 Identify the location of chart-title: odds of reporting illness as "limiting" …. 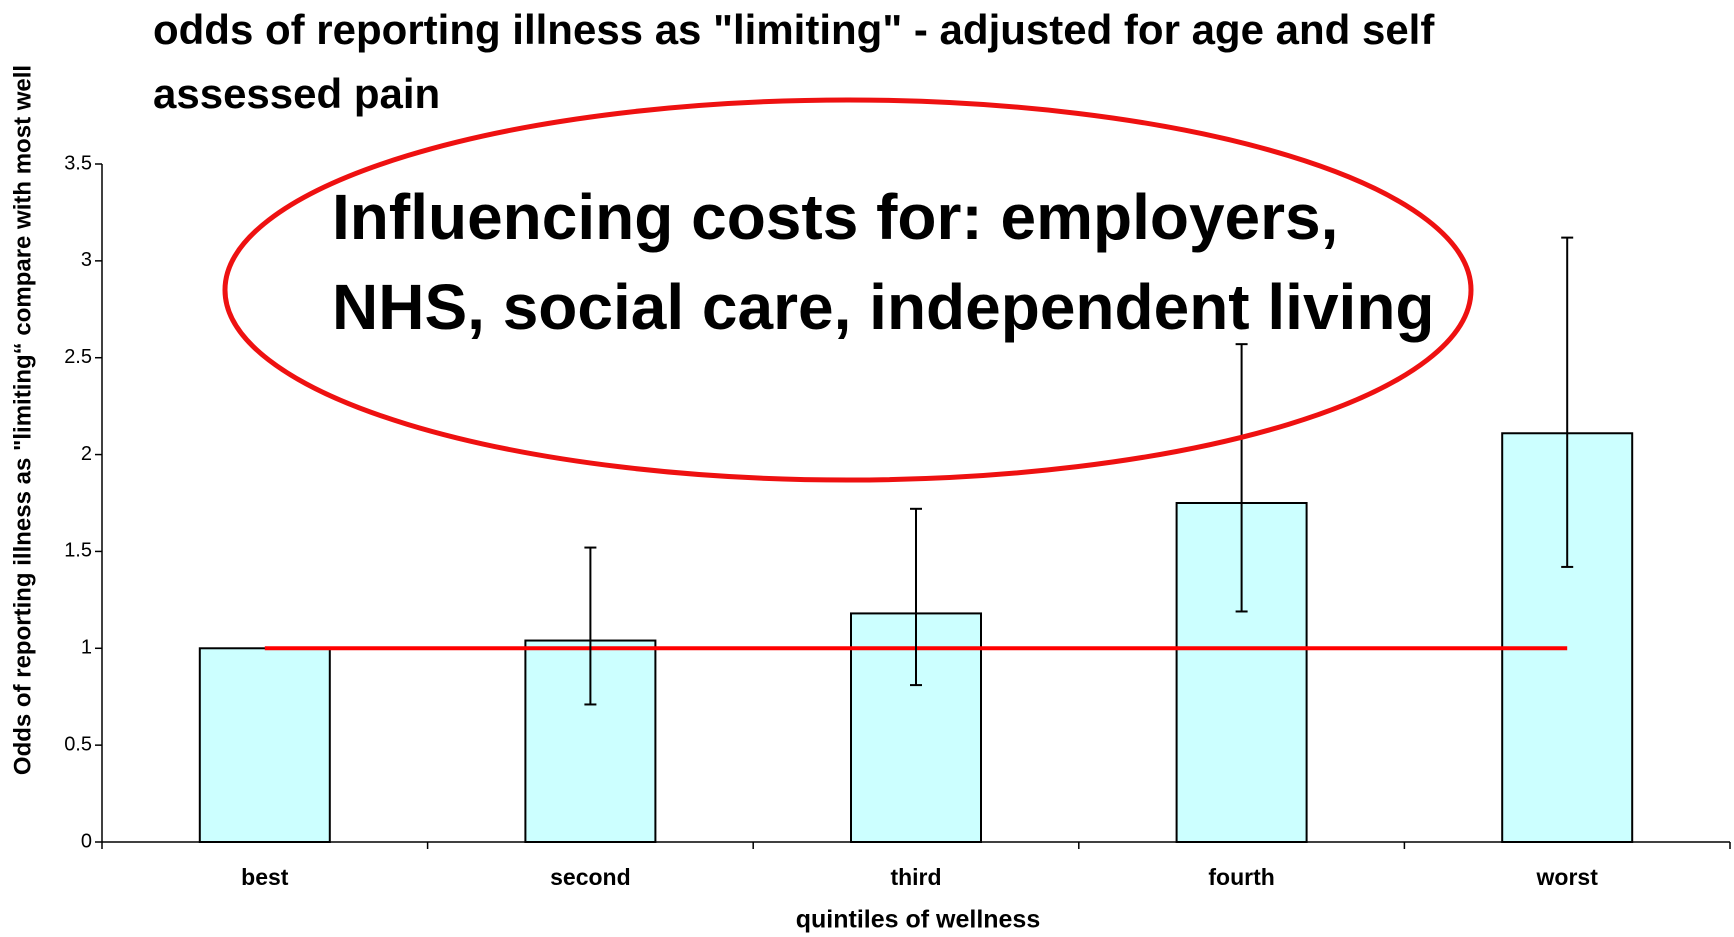
(794, 29).